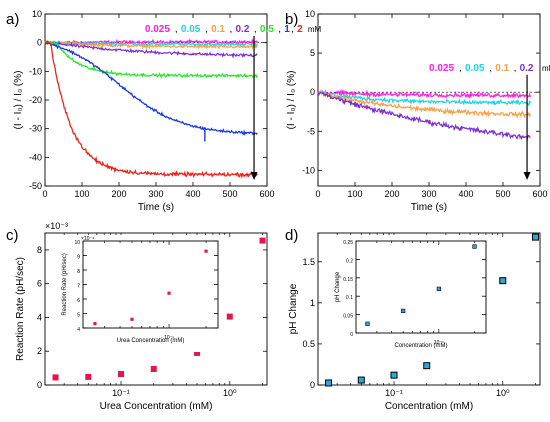  What do you see at coordinates (77, 243) in the screenshot?
I see `panel-c-inset-y-tick-label: 10` at bounding box center [77, 243].